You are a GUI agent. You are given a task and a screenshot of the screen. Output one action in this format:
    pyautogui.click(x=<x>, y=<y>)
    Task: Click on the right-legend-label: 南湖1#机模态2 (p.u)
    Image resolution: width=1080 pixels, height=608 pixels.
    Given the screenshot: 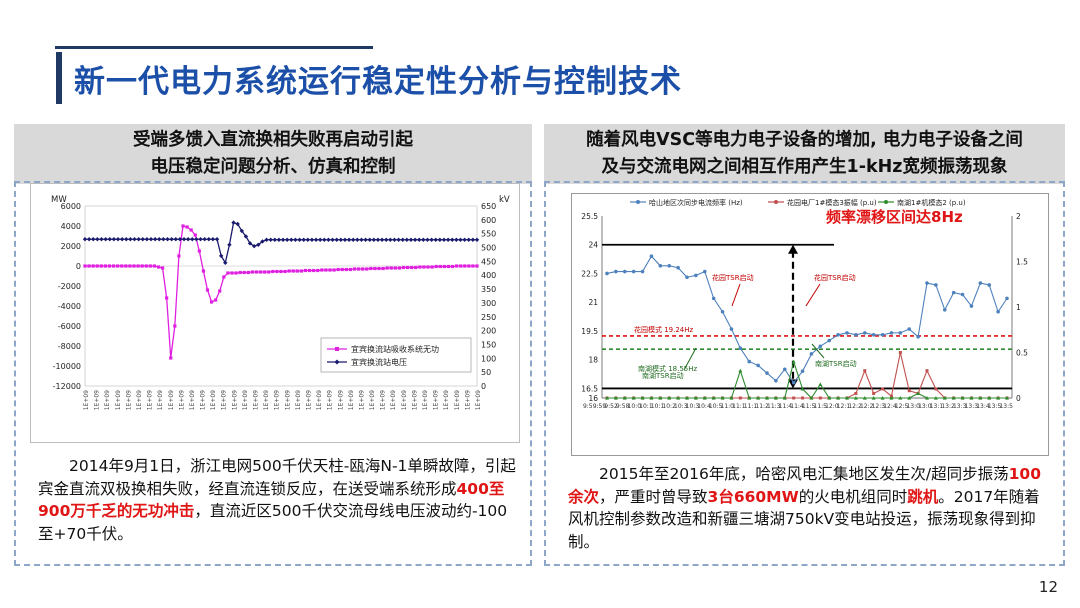 What is the action you would take?
    pyautogui.click(x=931, y=202)
    